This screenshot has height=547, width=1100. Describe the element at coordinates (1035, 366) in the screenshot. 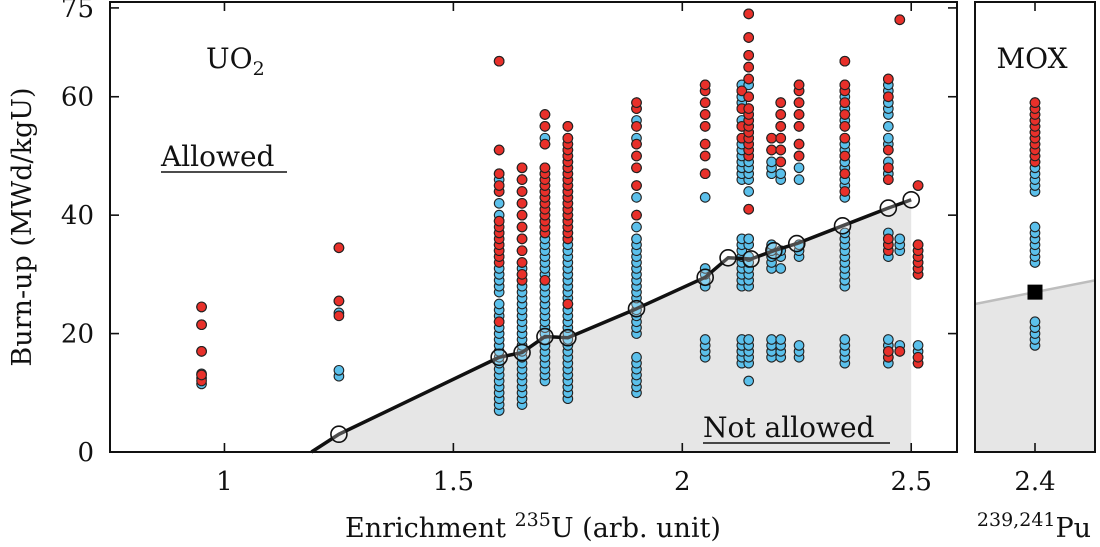

I see `mox-not-allowed-region` at that location.